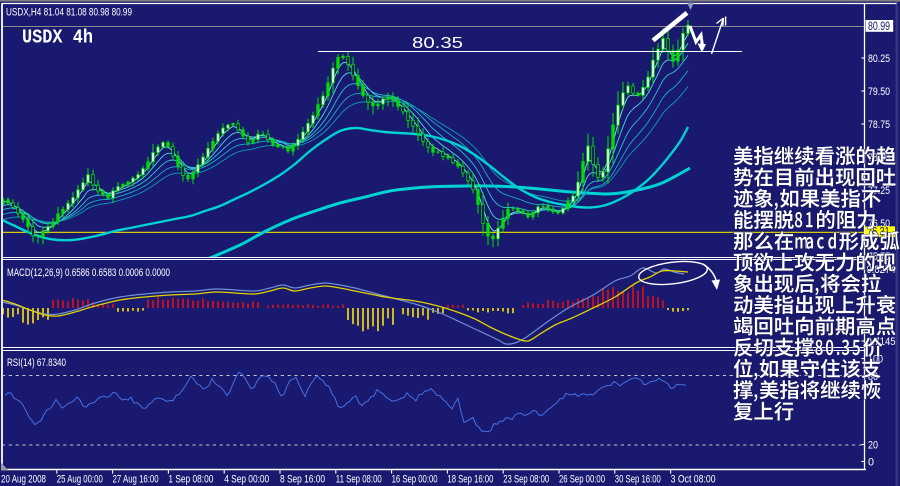 This screenshot has width=900, height=486. I want to click on svg-text: 23 Sep 08:00, so click(526, 480).